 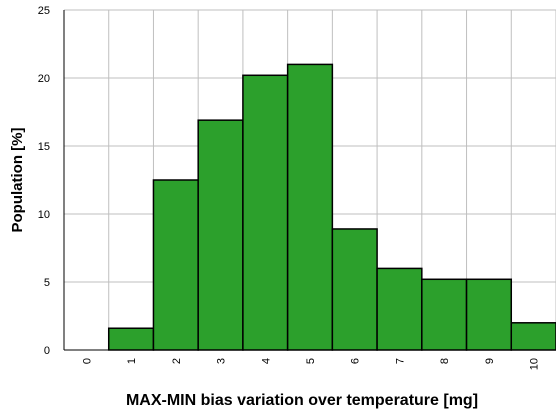 What do you see at coordinates (400, 361) in the screenshot?
I see `x-tick-label: 7` at bounding box center [400, 361].